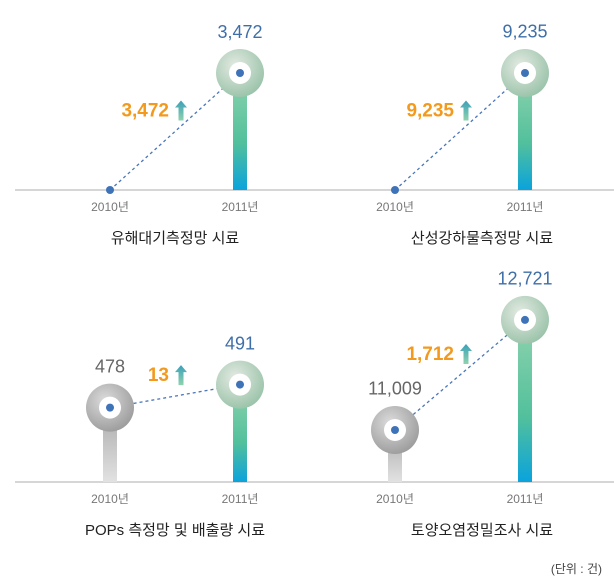 The width and height of the screenshot is (614, 584). What do you see at coordinates (524, 32) in the screenshot?
I see `value-label: 9,235` at bounding box center [524, 32].